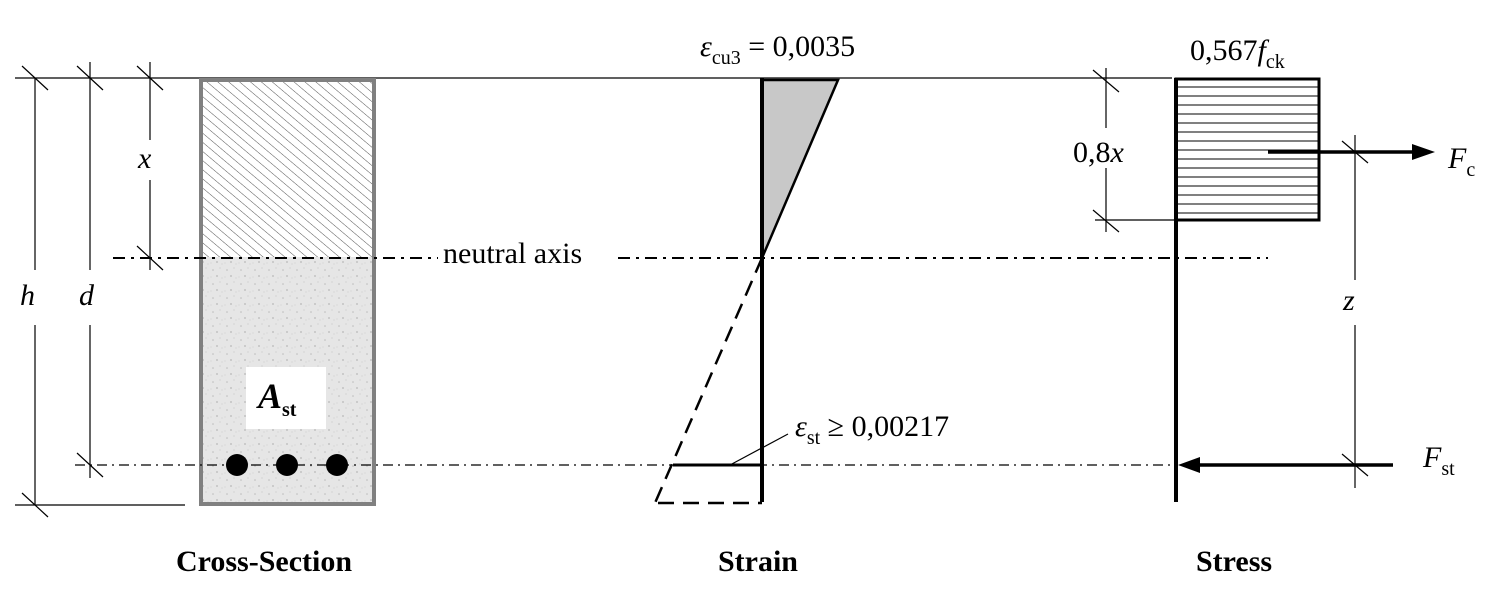 The width and height of the screenshot is (1499, 607). I want to click on compression-force-label: Fc, so click(1461, 161).